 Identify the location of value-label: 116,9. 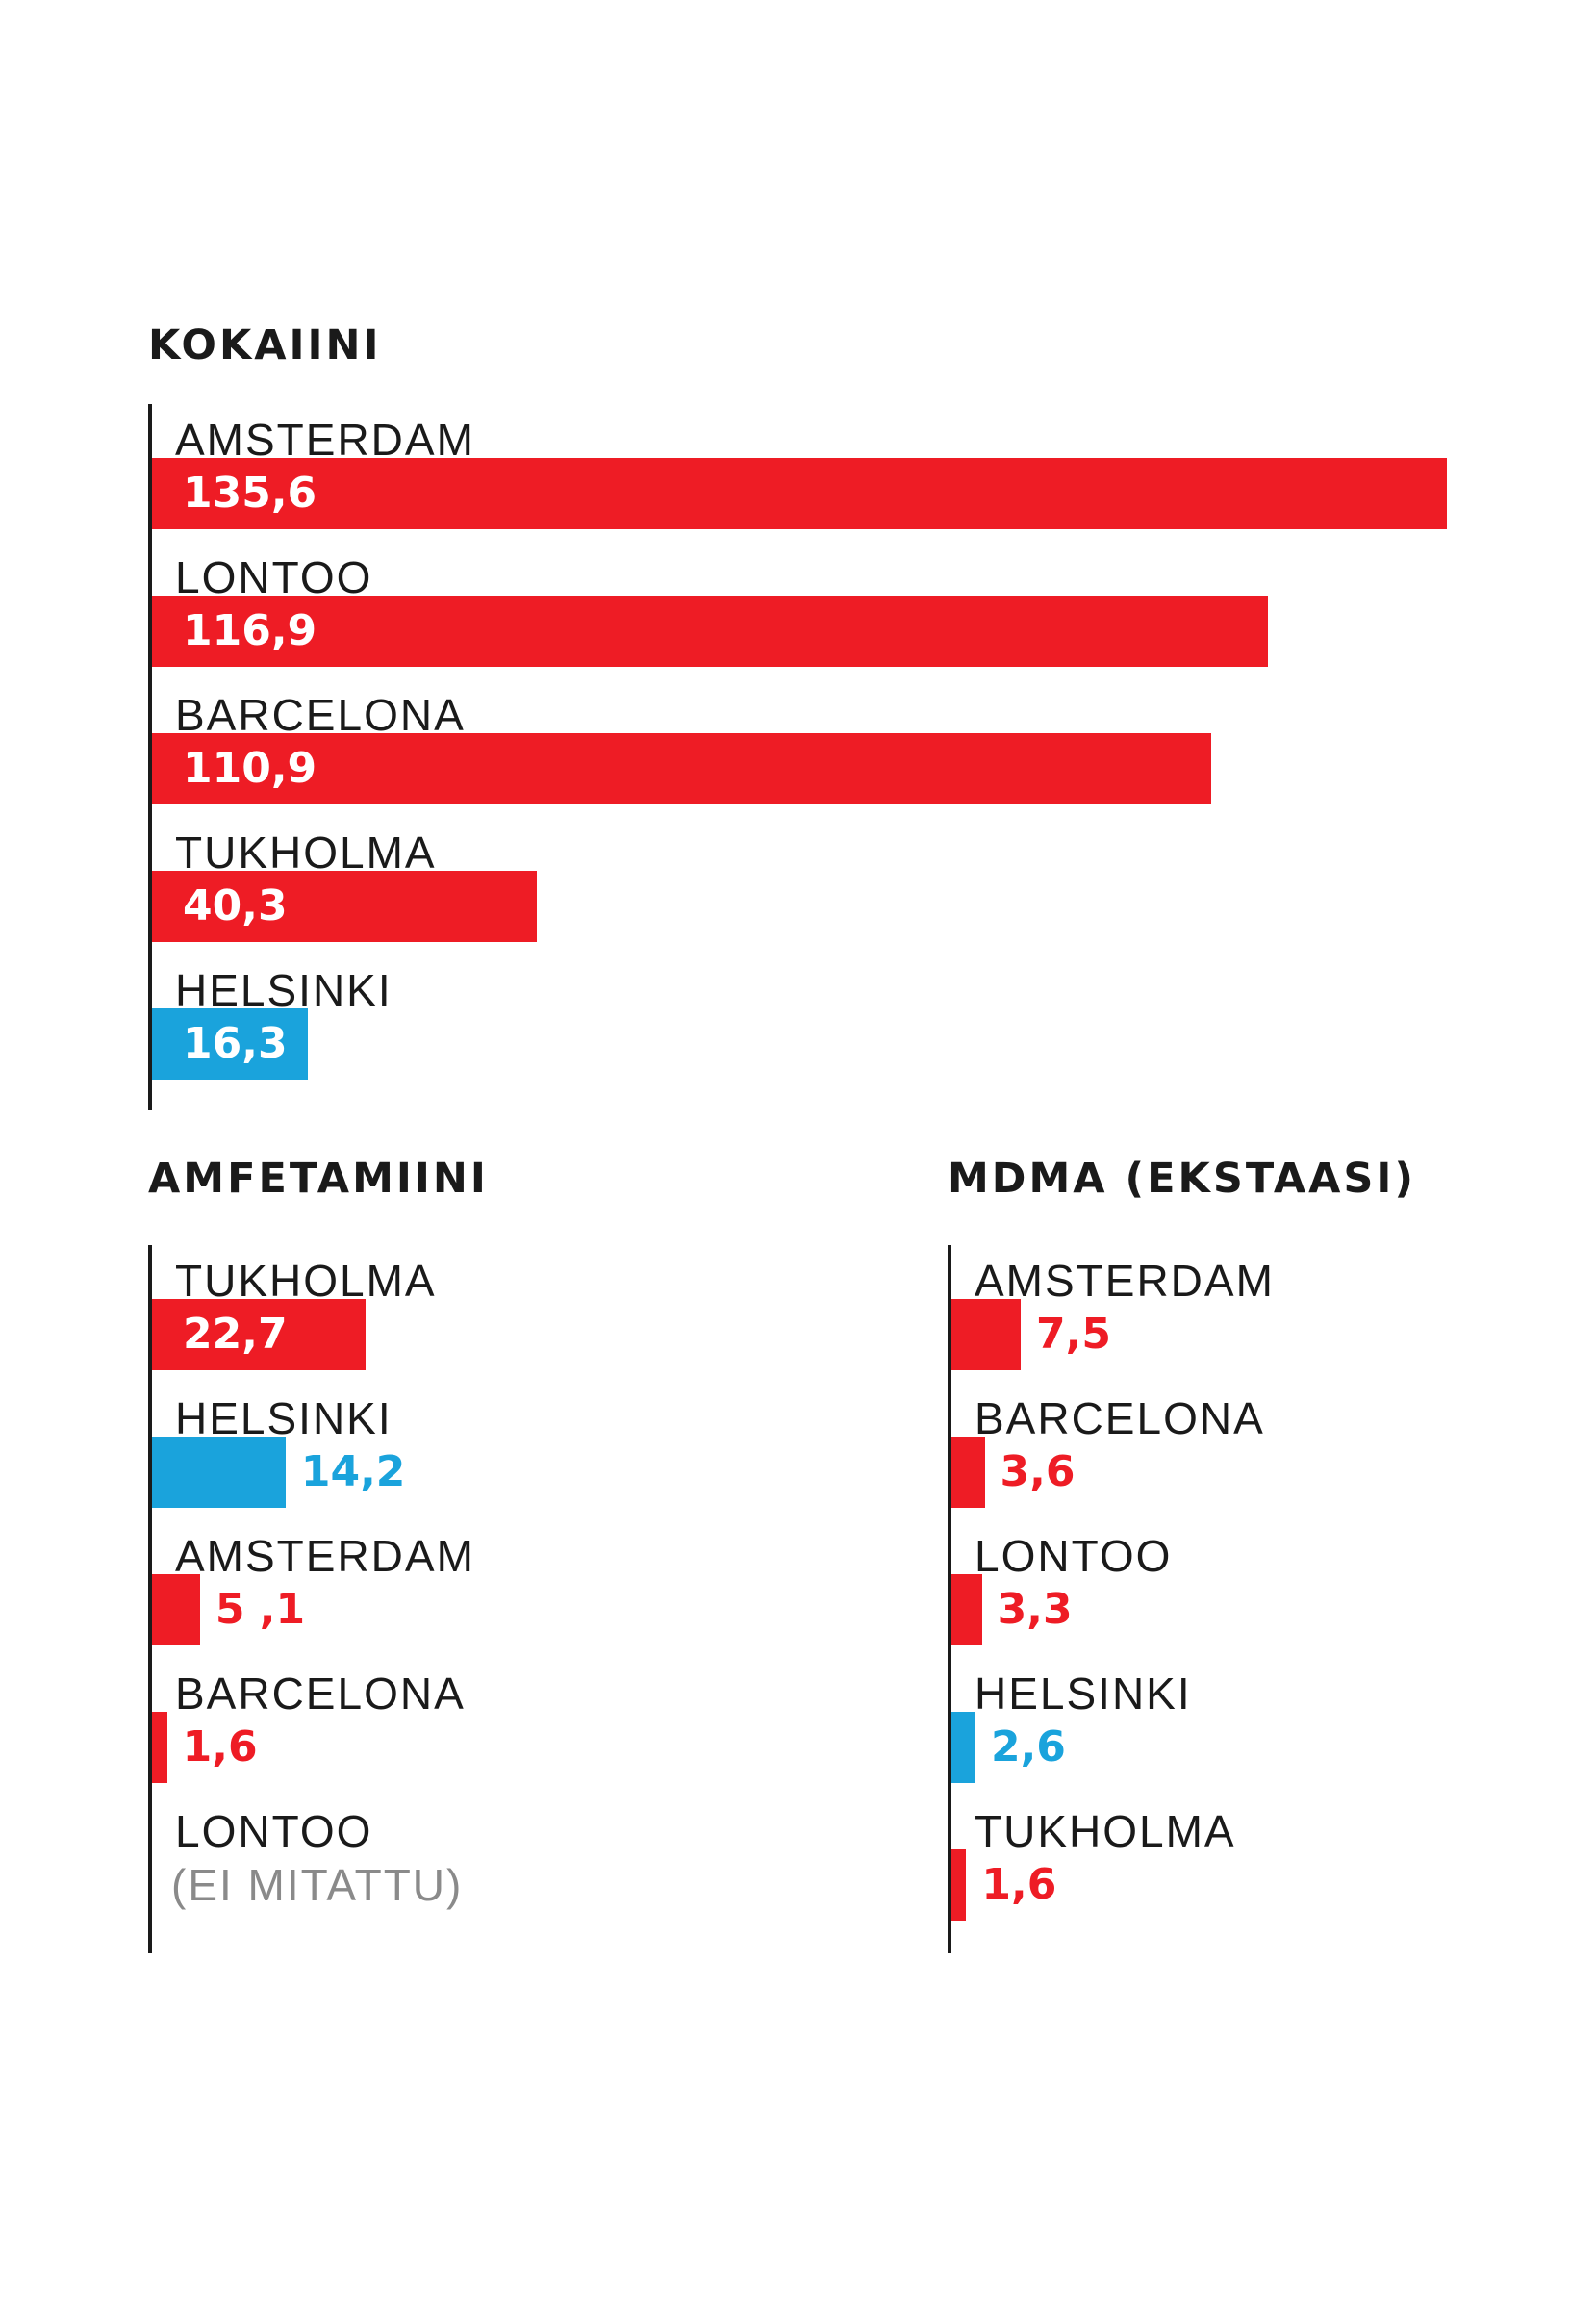
(250, 630).